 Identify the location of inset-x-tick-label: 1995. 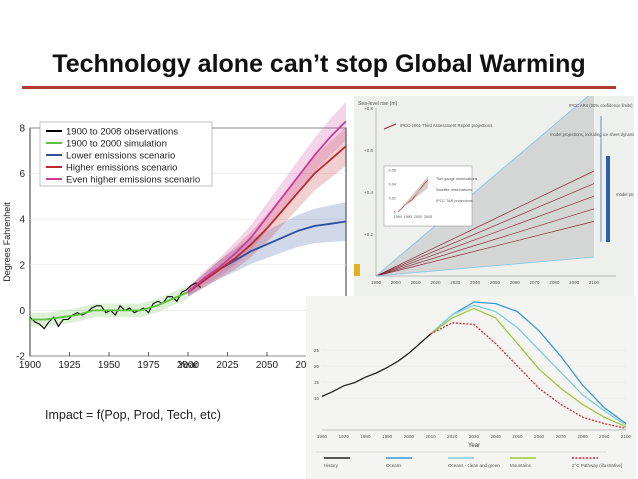
(408, 217).